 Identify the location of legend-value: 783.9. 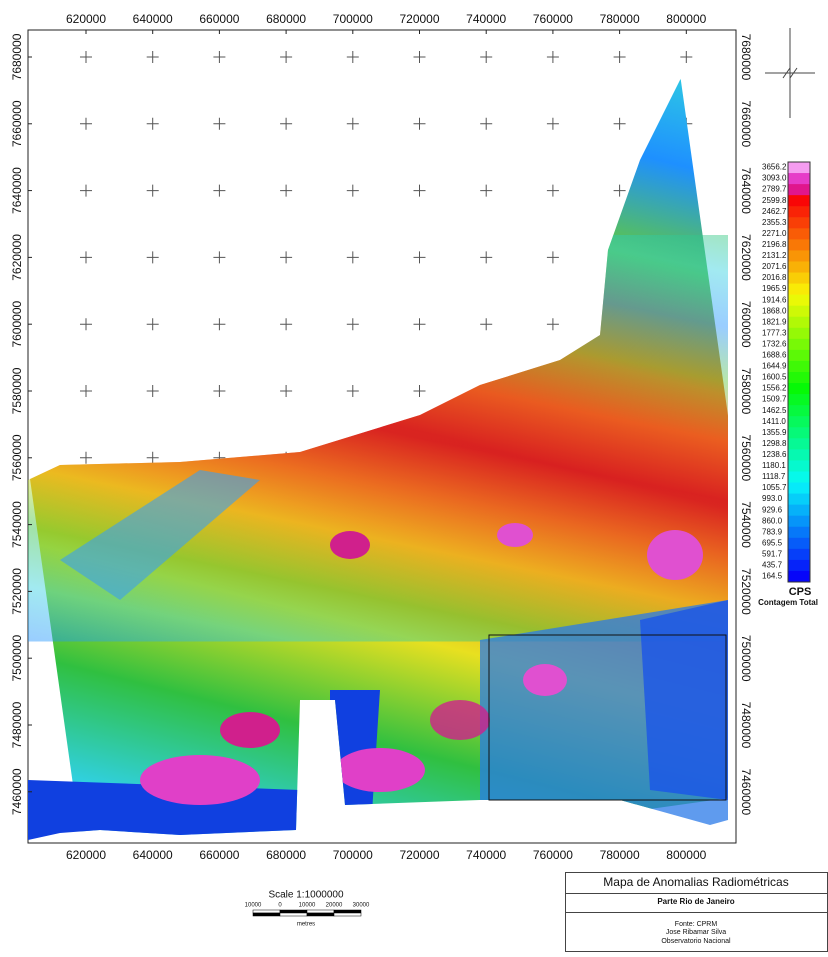
(772, 531).